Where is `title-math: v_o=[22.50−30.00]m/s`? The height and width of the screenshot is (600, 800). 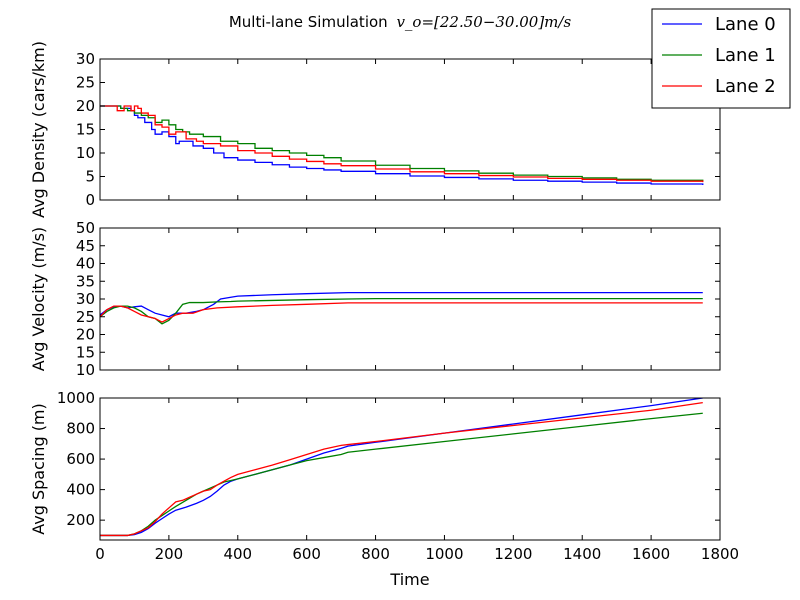
title-math: v_o=[22.50−30.00]m/s is located at coordinates (483, 22).